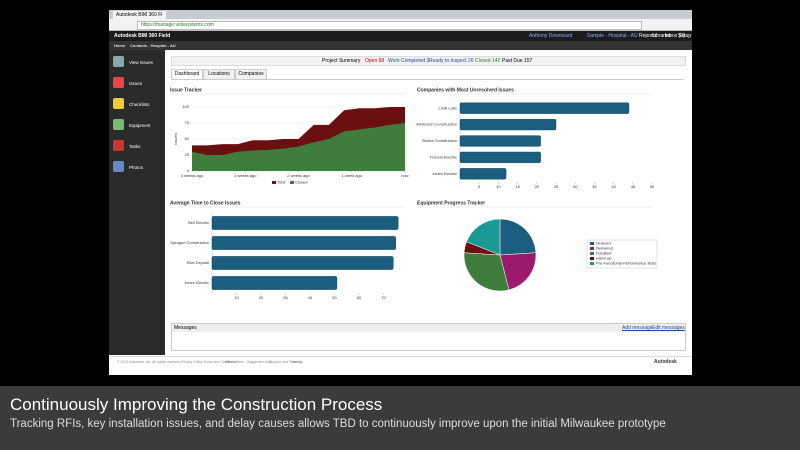  Describe the element at coordinates (220, 362) in the screenshot. I see `footer-link: Terms and Conditions` at that location.